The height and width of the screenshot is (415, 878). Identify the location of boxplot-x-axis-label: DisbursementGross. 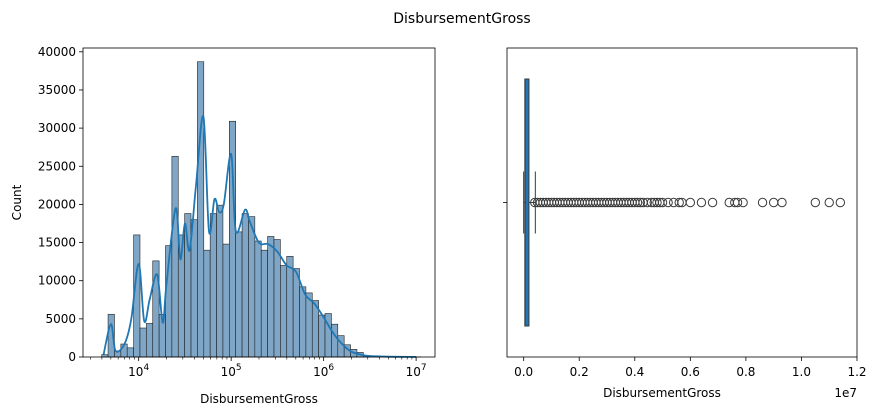
(662, 393).